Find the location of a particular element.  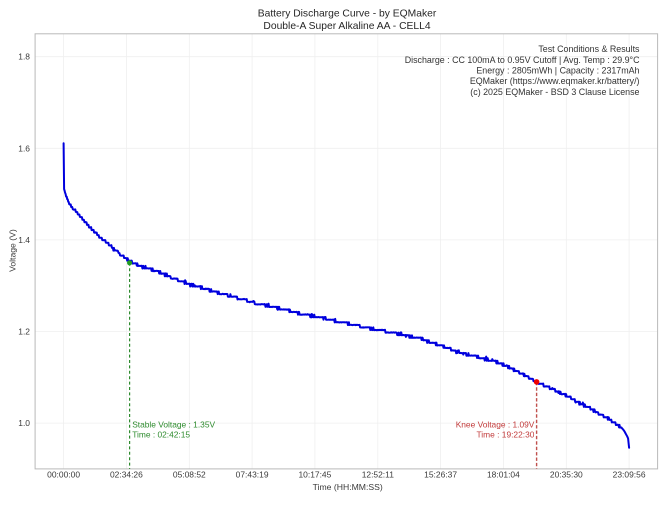

svg-text: 1.4 is located at coordinates (24, 240).